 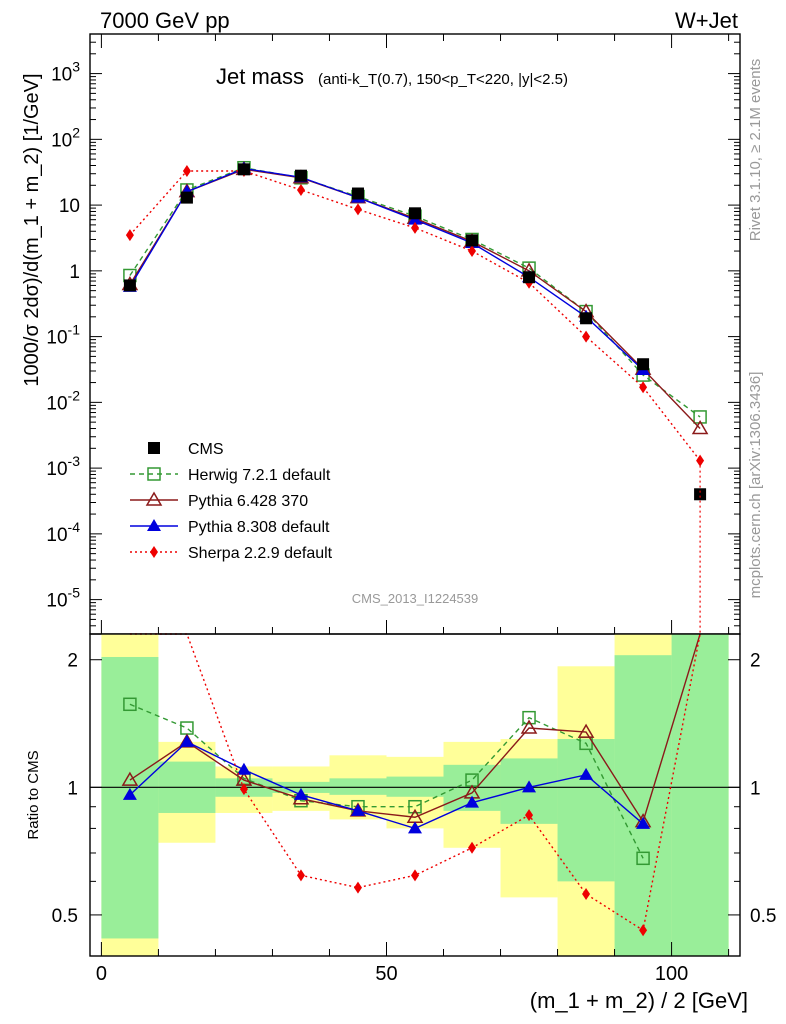 I want to click on ratio-tick-label: 2, so click(x=72, y=661).